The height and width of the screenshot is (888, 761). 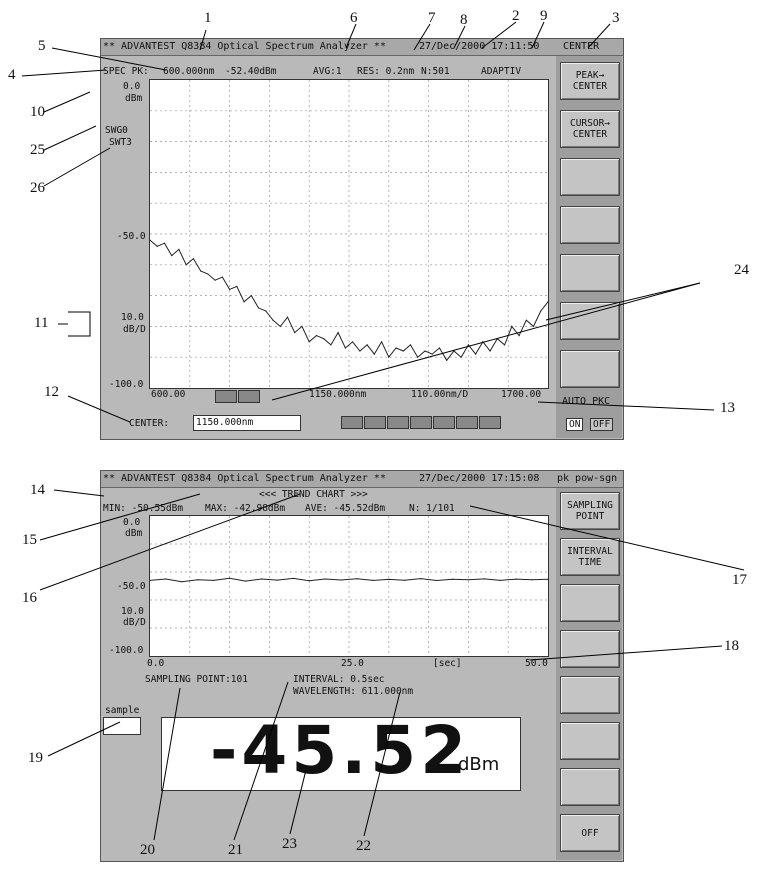 I want to click on trend-plot, so click(x=349, y=586).